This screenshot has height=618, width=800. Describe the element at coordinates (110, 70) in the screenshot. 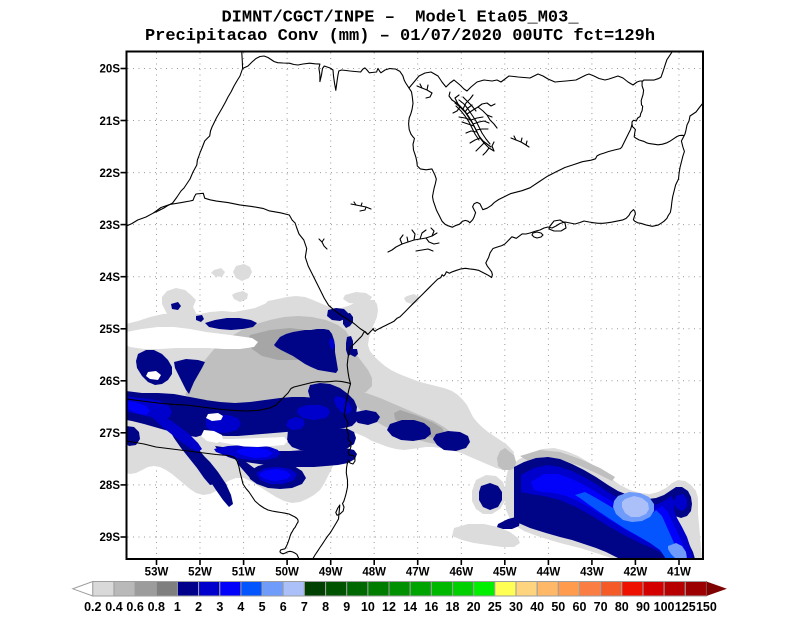

I see `svg-text: 20S` at that location.